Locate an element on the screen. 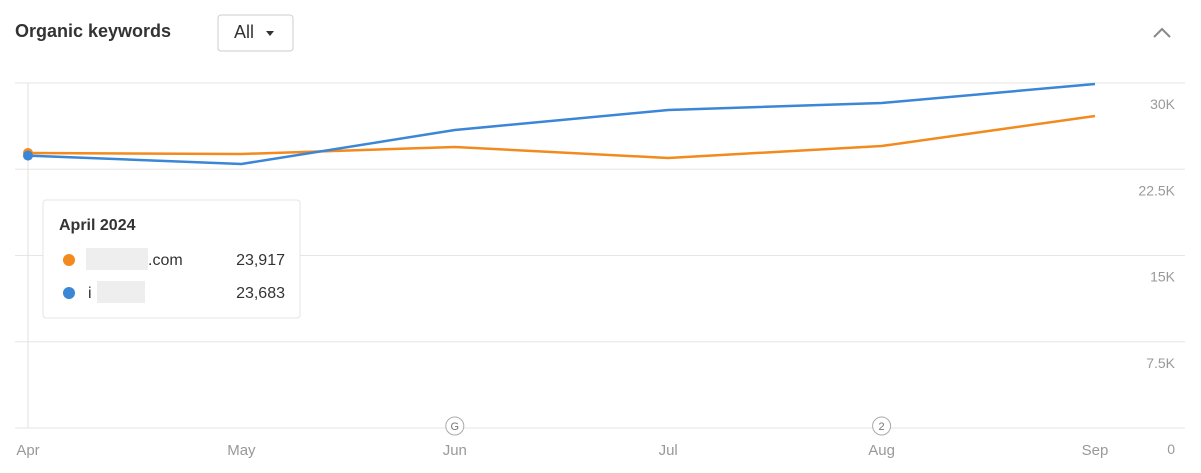 Image resolution: width=1201 pixels, height=473 pixels. annotation-label: G is located at coordinates (455, 427).